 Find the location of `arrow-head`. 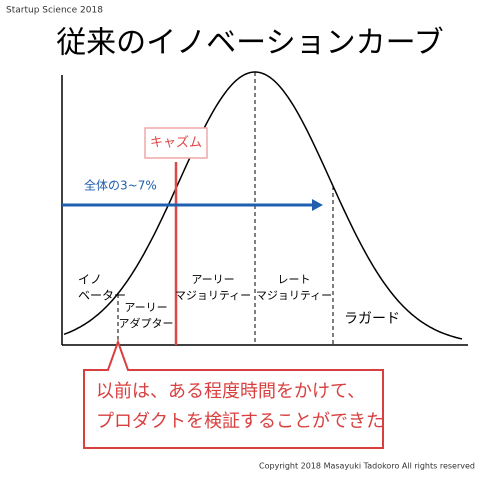

arrow-head is located at coordinates (317, 205).